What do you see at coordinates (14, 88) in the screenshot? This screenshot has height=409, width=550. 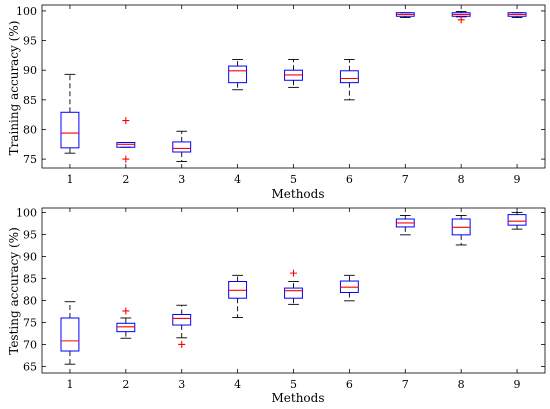 I see `y-axis-title: Training accuracy (%)` at bounding box center [14, 88].